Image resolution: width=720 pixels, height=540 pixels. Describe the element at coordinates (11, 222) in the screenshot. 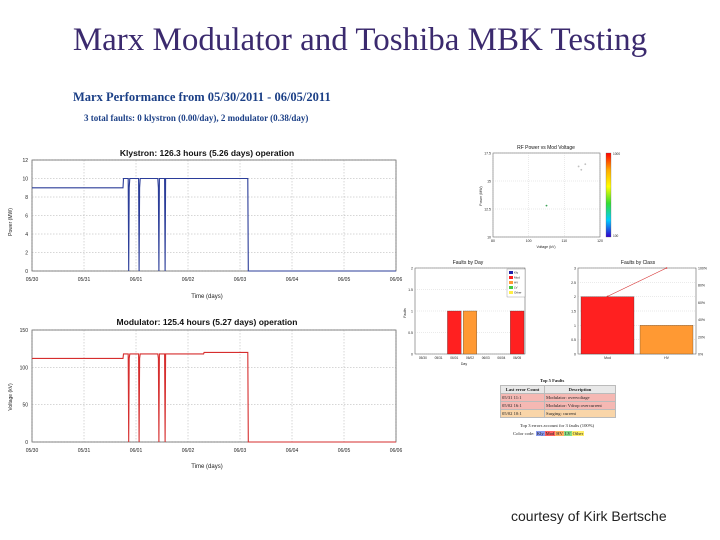

I see `klystron-ylabel: Power (MW)` at that location.